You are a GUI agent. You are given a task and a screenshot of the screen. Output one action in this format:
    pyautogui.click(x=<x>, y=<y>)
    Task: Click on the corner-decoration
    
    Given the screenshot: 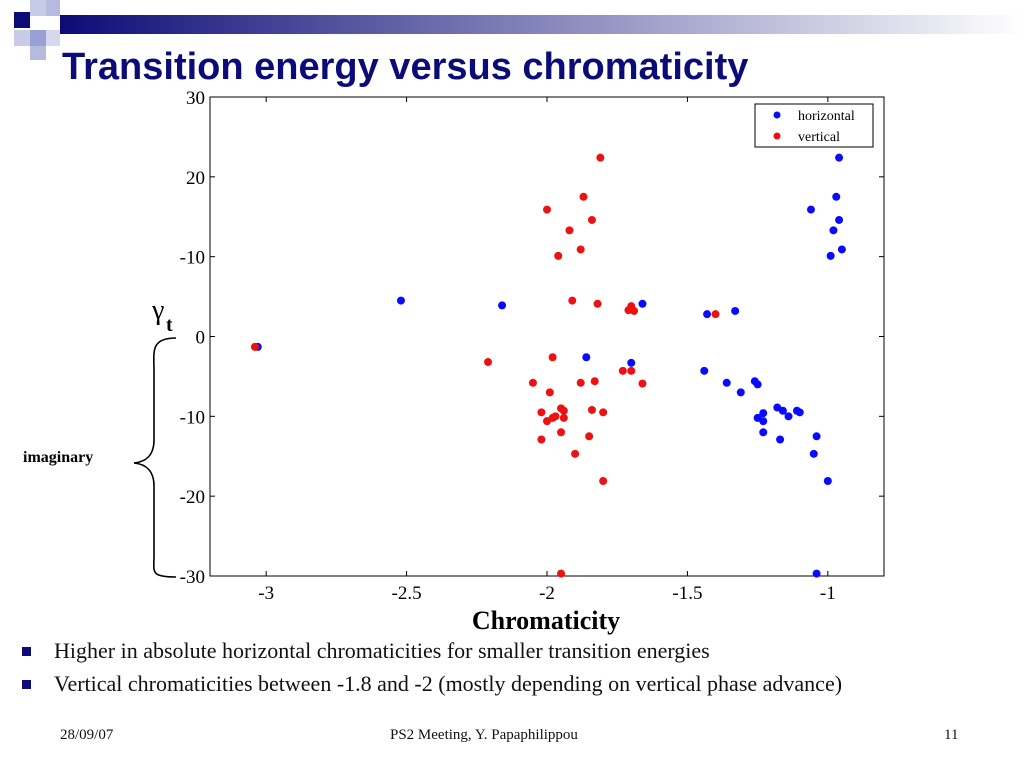 What is the action you would take?
    pyautogui.click(x=519, y=30)
    